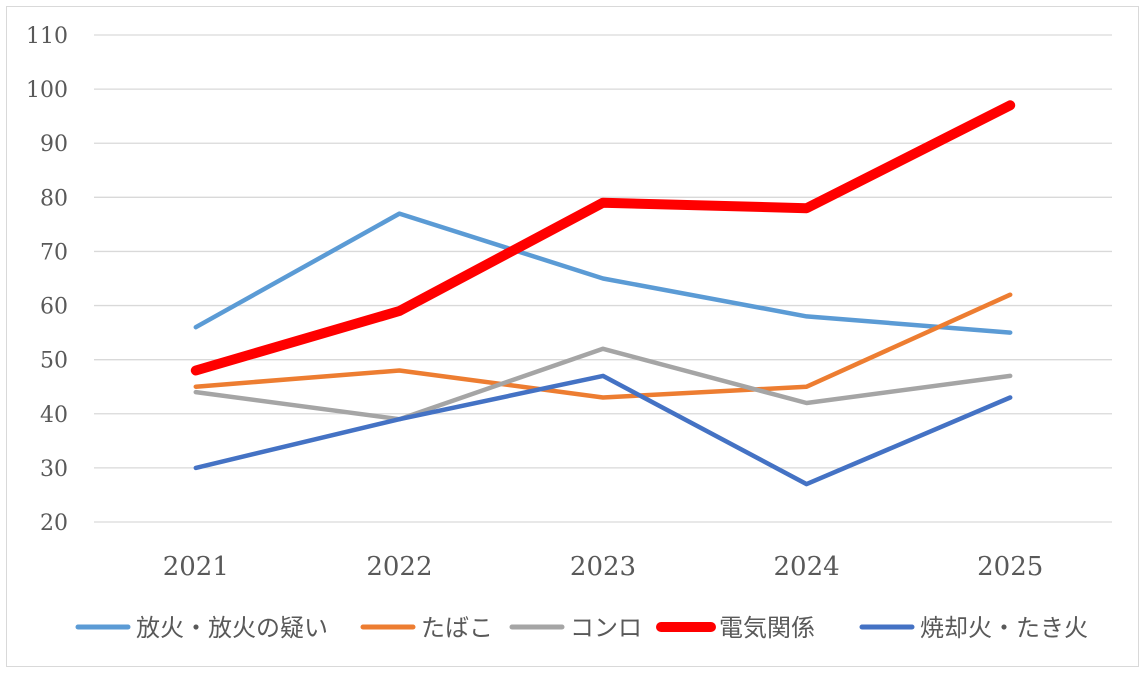 This screenshot has width=1147, height=675. What do you see at coordinates (47, 36) in the screenshot?
I see `y-tick-label: 110` at bounding box center [47, 36].